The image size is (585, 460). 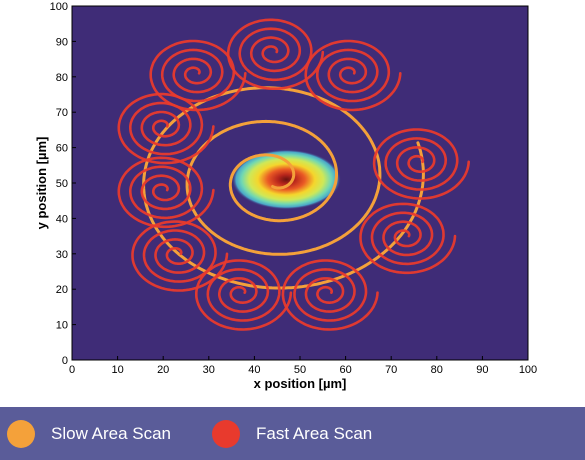 I want to click on legend-item-slow-area-scan: Slow Area Scan, so click(x=89, y=434).